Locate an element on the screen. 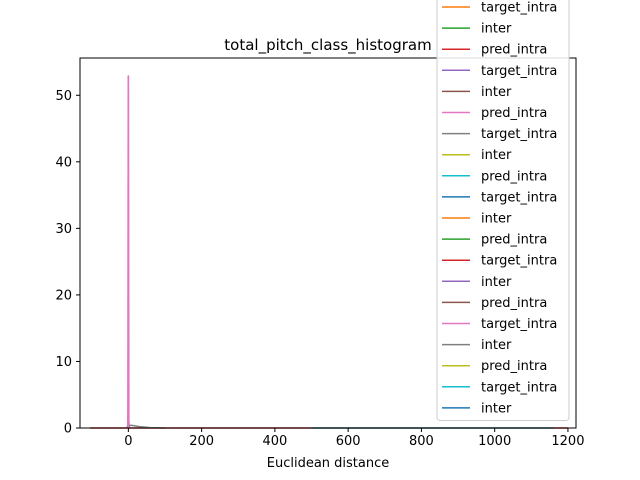 The image size is (640, 480). x-tick-label: 1200 is located at coordinates (567, 441).